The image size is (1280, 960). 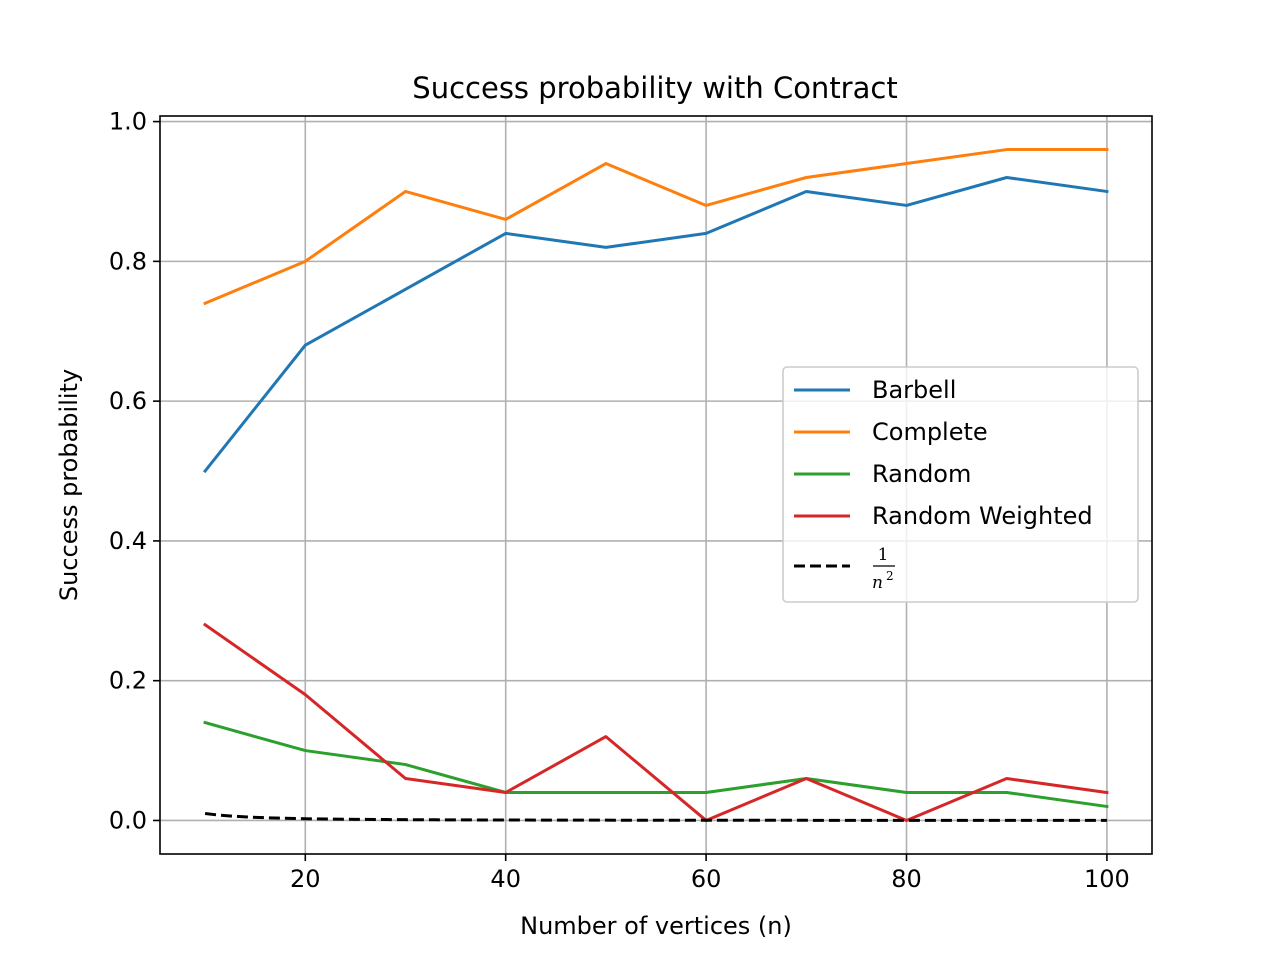 What do you see at coordinates (706, 879) in the screenshot?
I see `x-tick-label: 60` at bounding box center [706, 879].